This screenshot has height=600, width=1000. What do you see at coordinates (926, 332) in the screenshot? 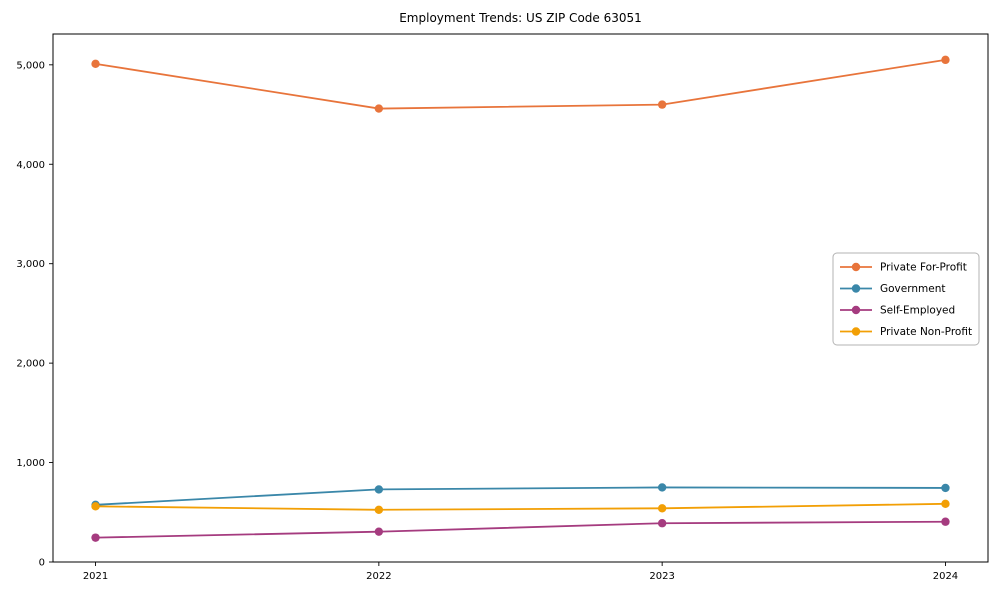
I see `legend-label-private-non-profit: Private Non-Profit` at bounding box center [926, 332].